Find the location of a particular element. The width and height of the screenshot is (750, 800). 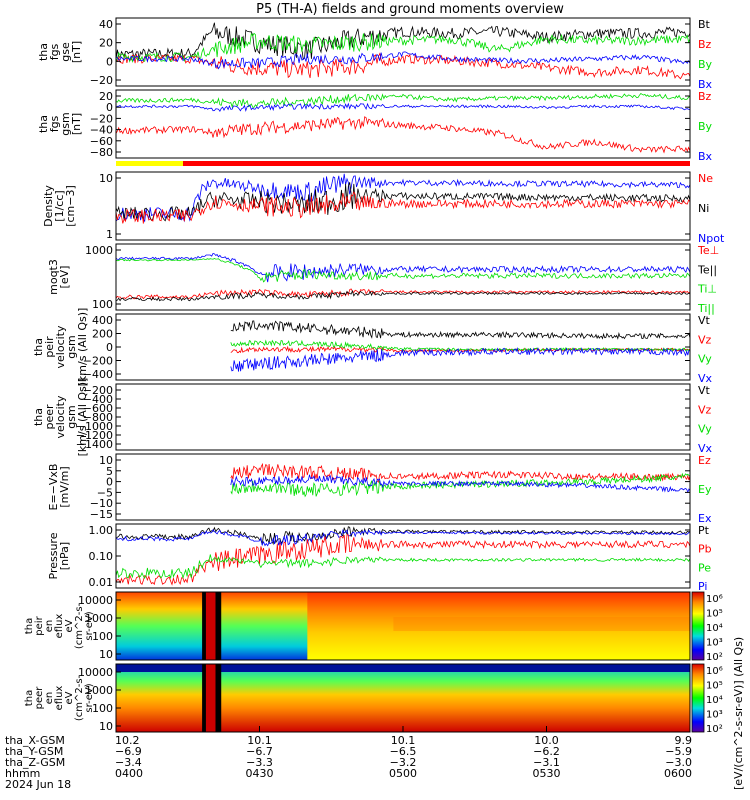

y-axis-label: gse is located at coordinates (65, 52).